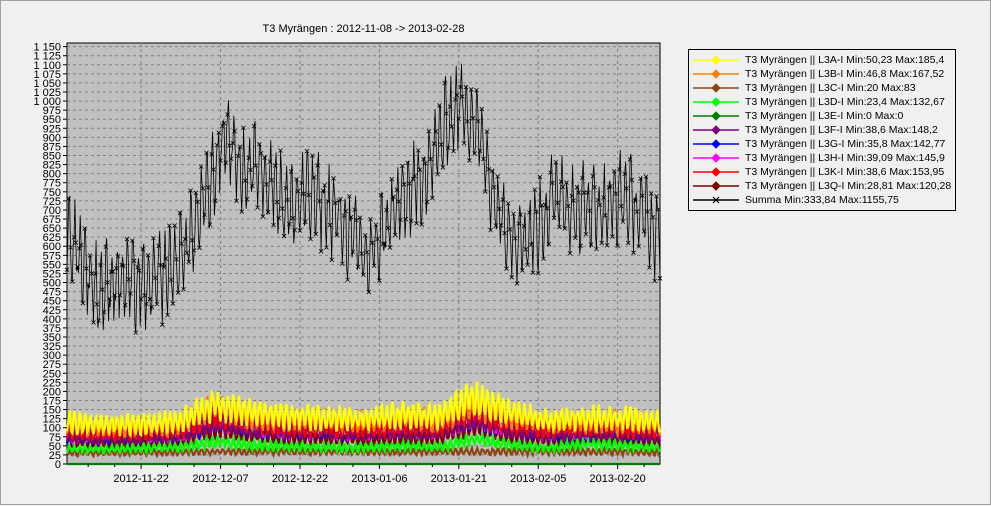 Image resolution: width=991 pixels, height=506 pixels. What do you see at coordinates (379, 479) in the screenshot?
I see `x-tick-label: 2013-01-06` at bounding box center [379, 479].